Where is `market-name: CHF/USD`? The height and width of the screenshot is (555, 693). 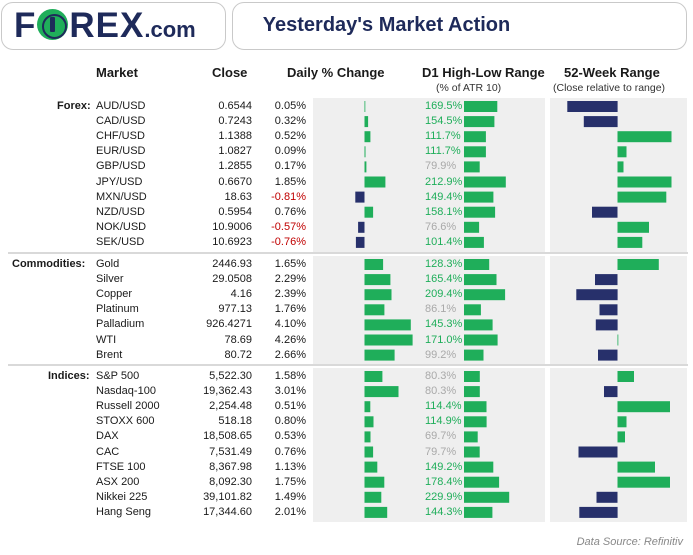
market-name: CHF/USD is located at coordinates (120, 136).